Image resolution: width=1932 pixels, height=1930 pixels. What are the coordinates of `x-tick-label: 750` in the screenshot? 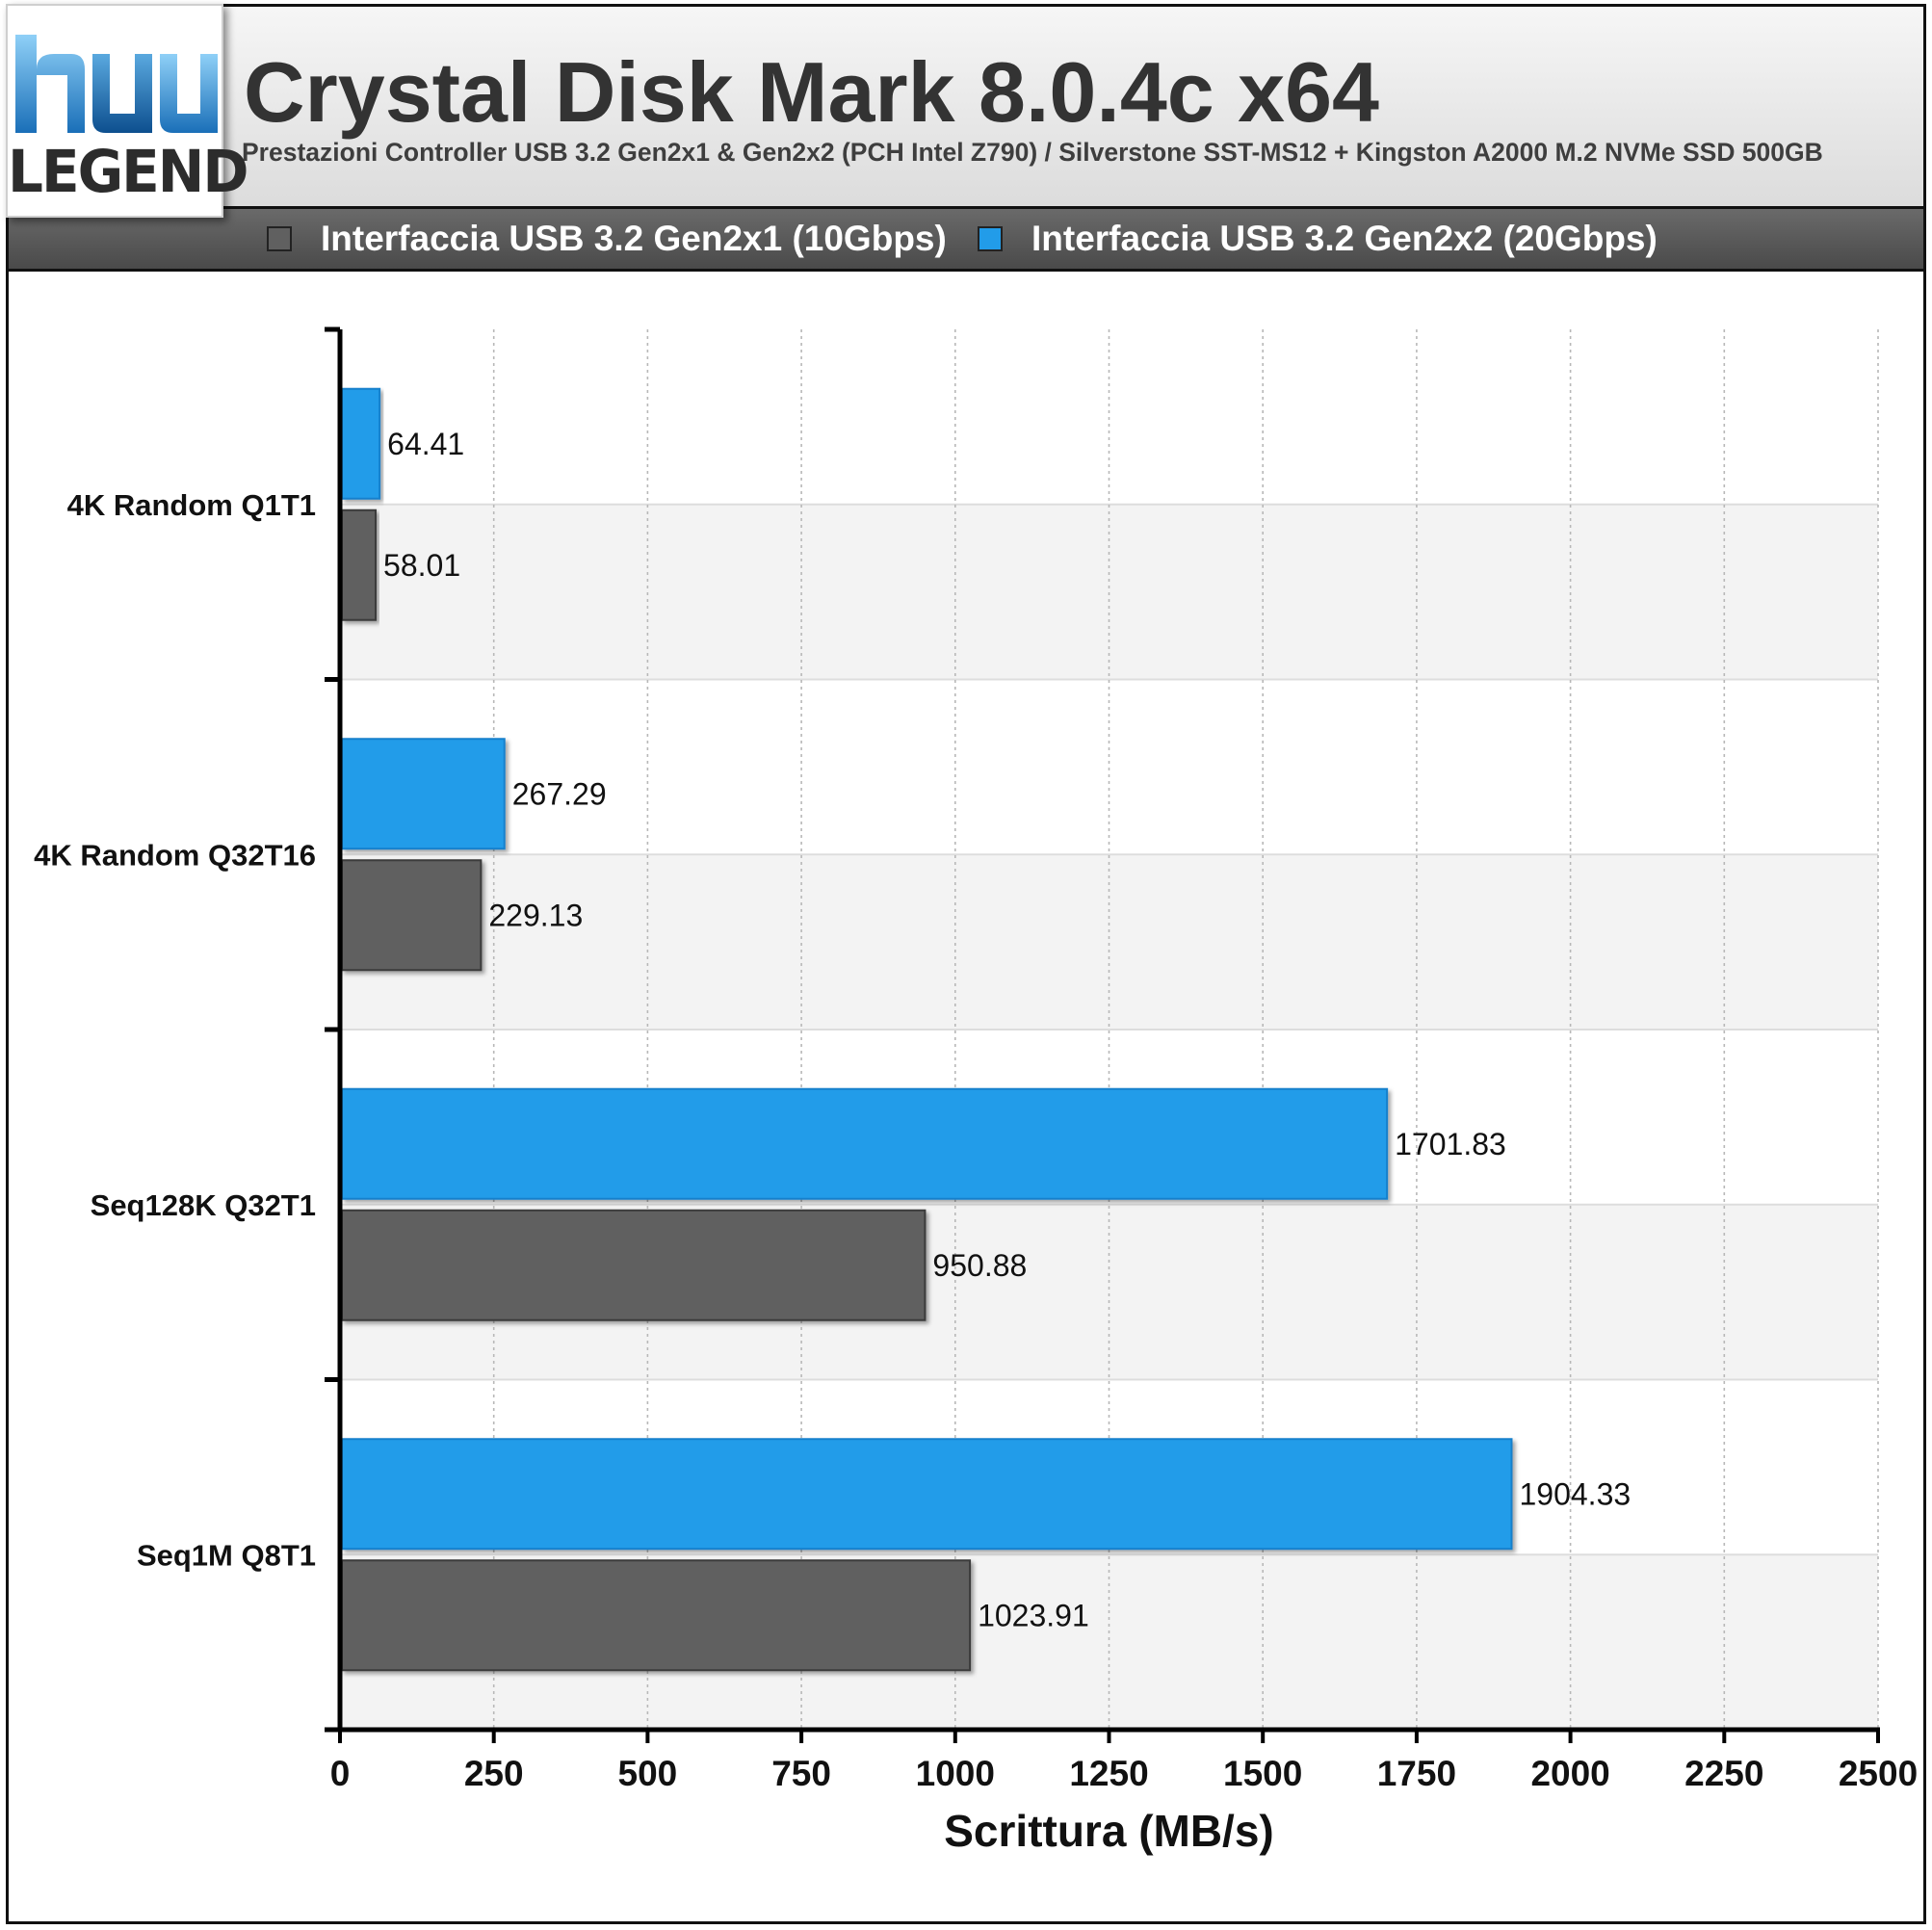 It's located at (801, 1773).